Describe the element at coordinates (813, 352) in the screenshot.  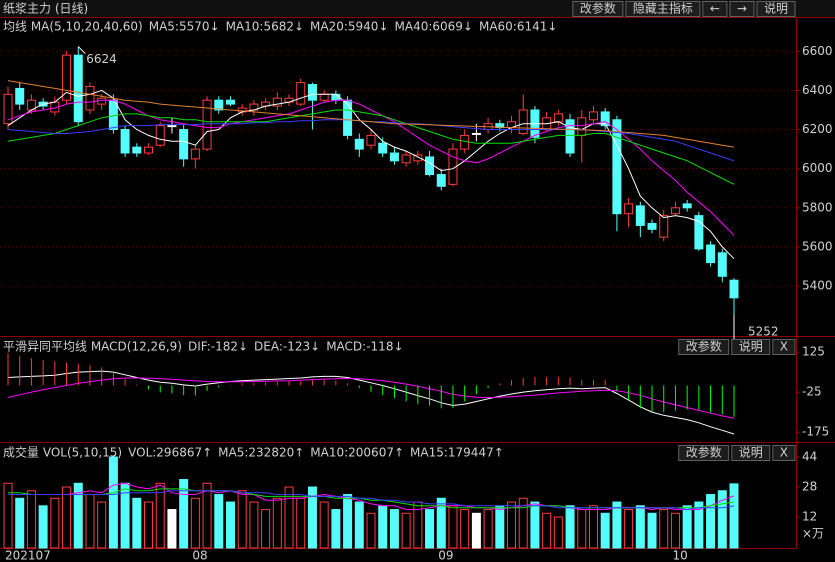
I see `y-tick-label: 125` at that location.